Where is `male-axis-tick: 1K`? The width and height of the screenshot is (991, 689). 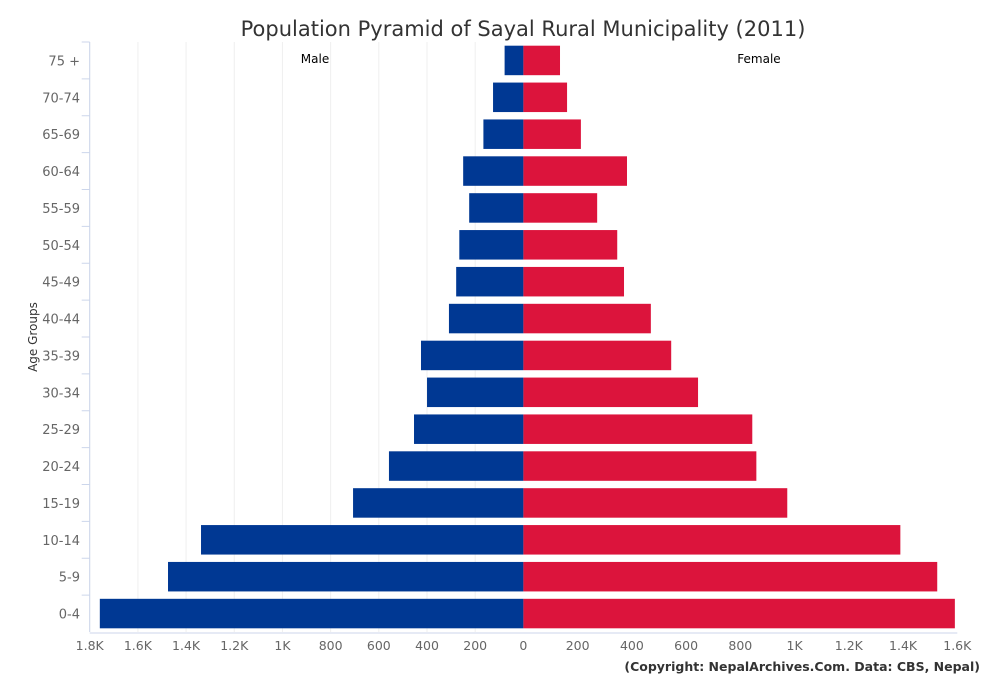
male-axis-tick: 1K is located at coordinates (282, 645).